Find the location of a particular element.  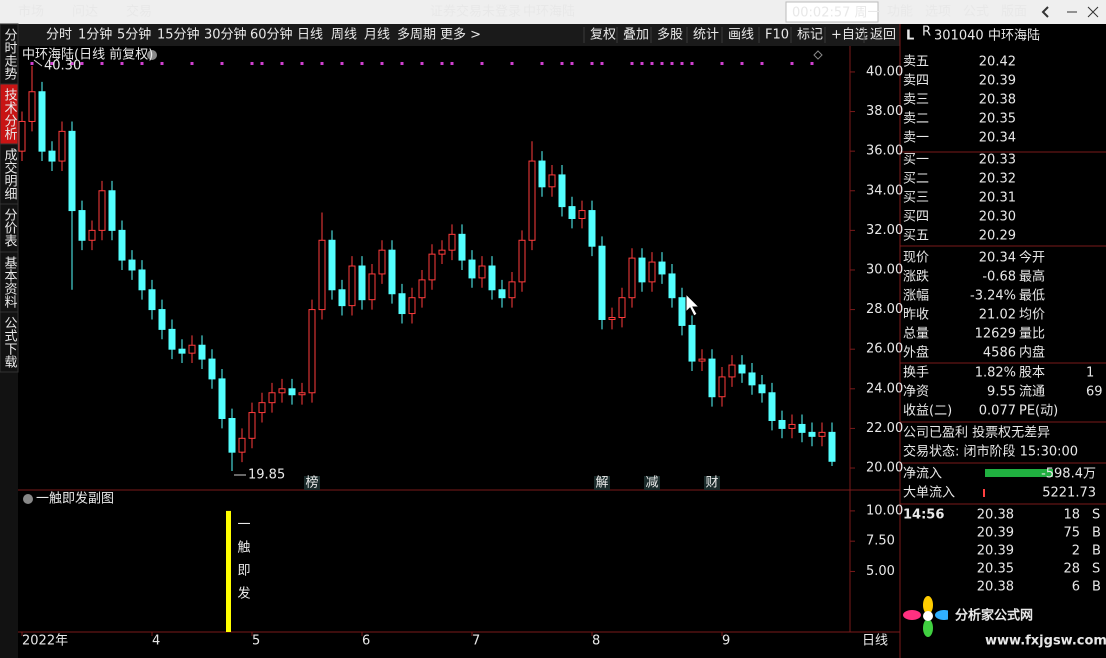

tool-button: 返回 is located at coordinates (883, 35).